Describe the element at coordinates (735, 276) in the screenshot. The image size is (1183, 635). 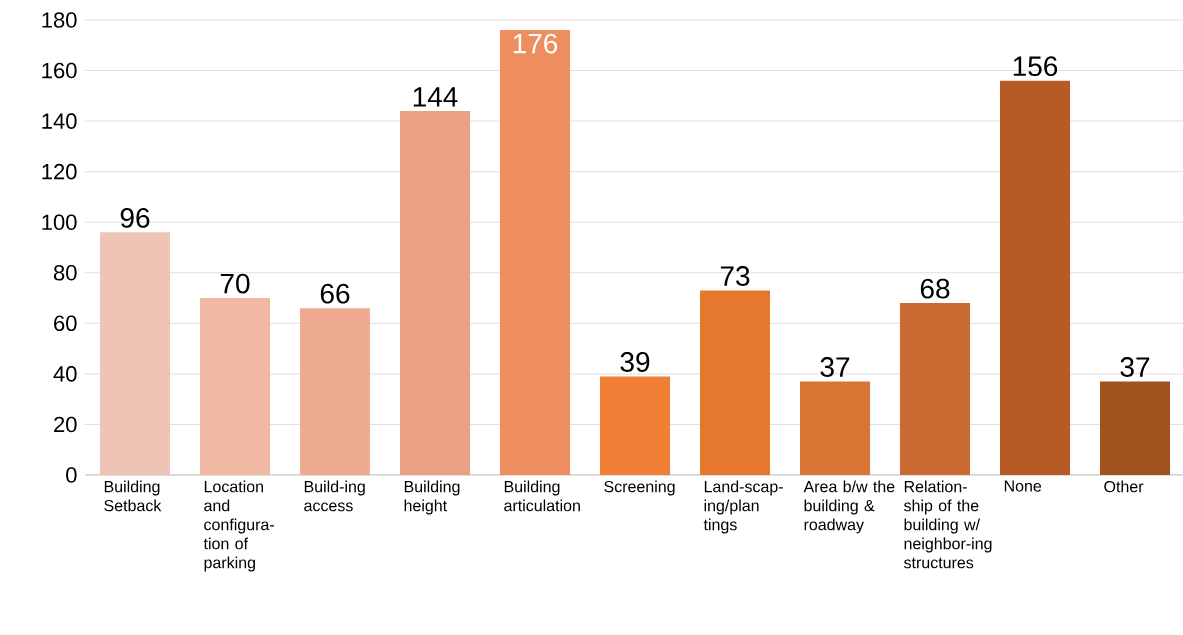
I see `data-label: 73` at that location.